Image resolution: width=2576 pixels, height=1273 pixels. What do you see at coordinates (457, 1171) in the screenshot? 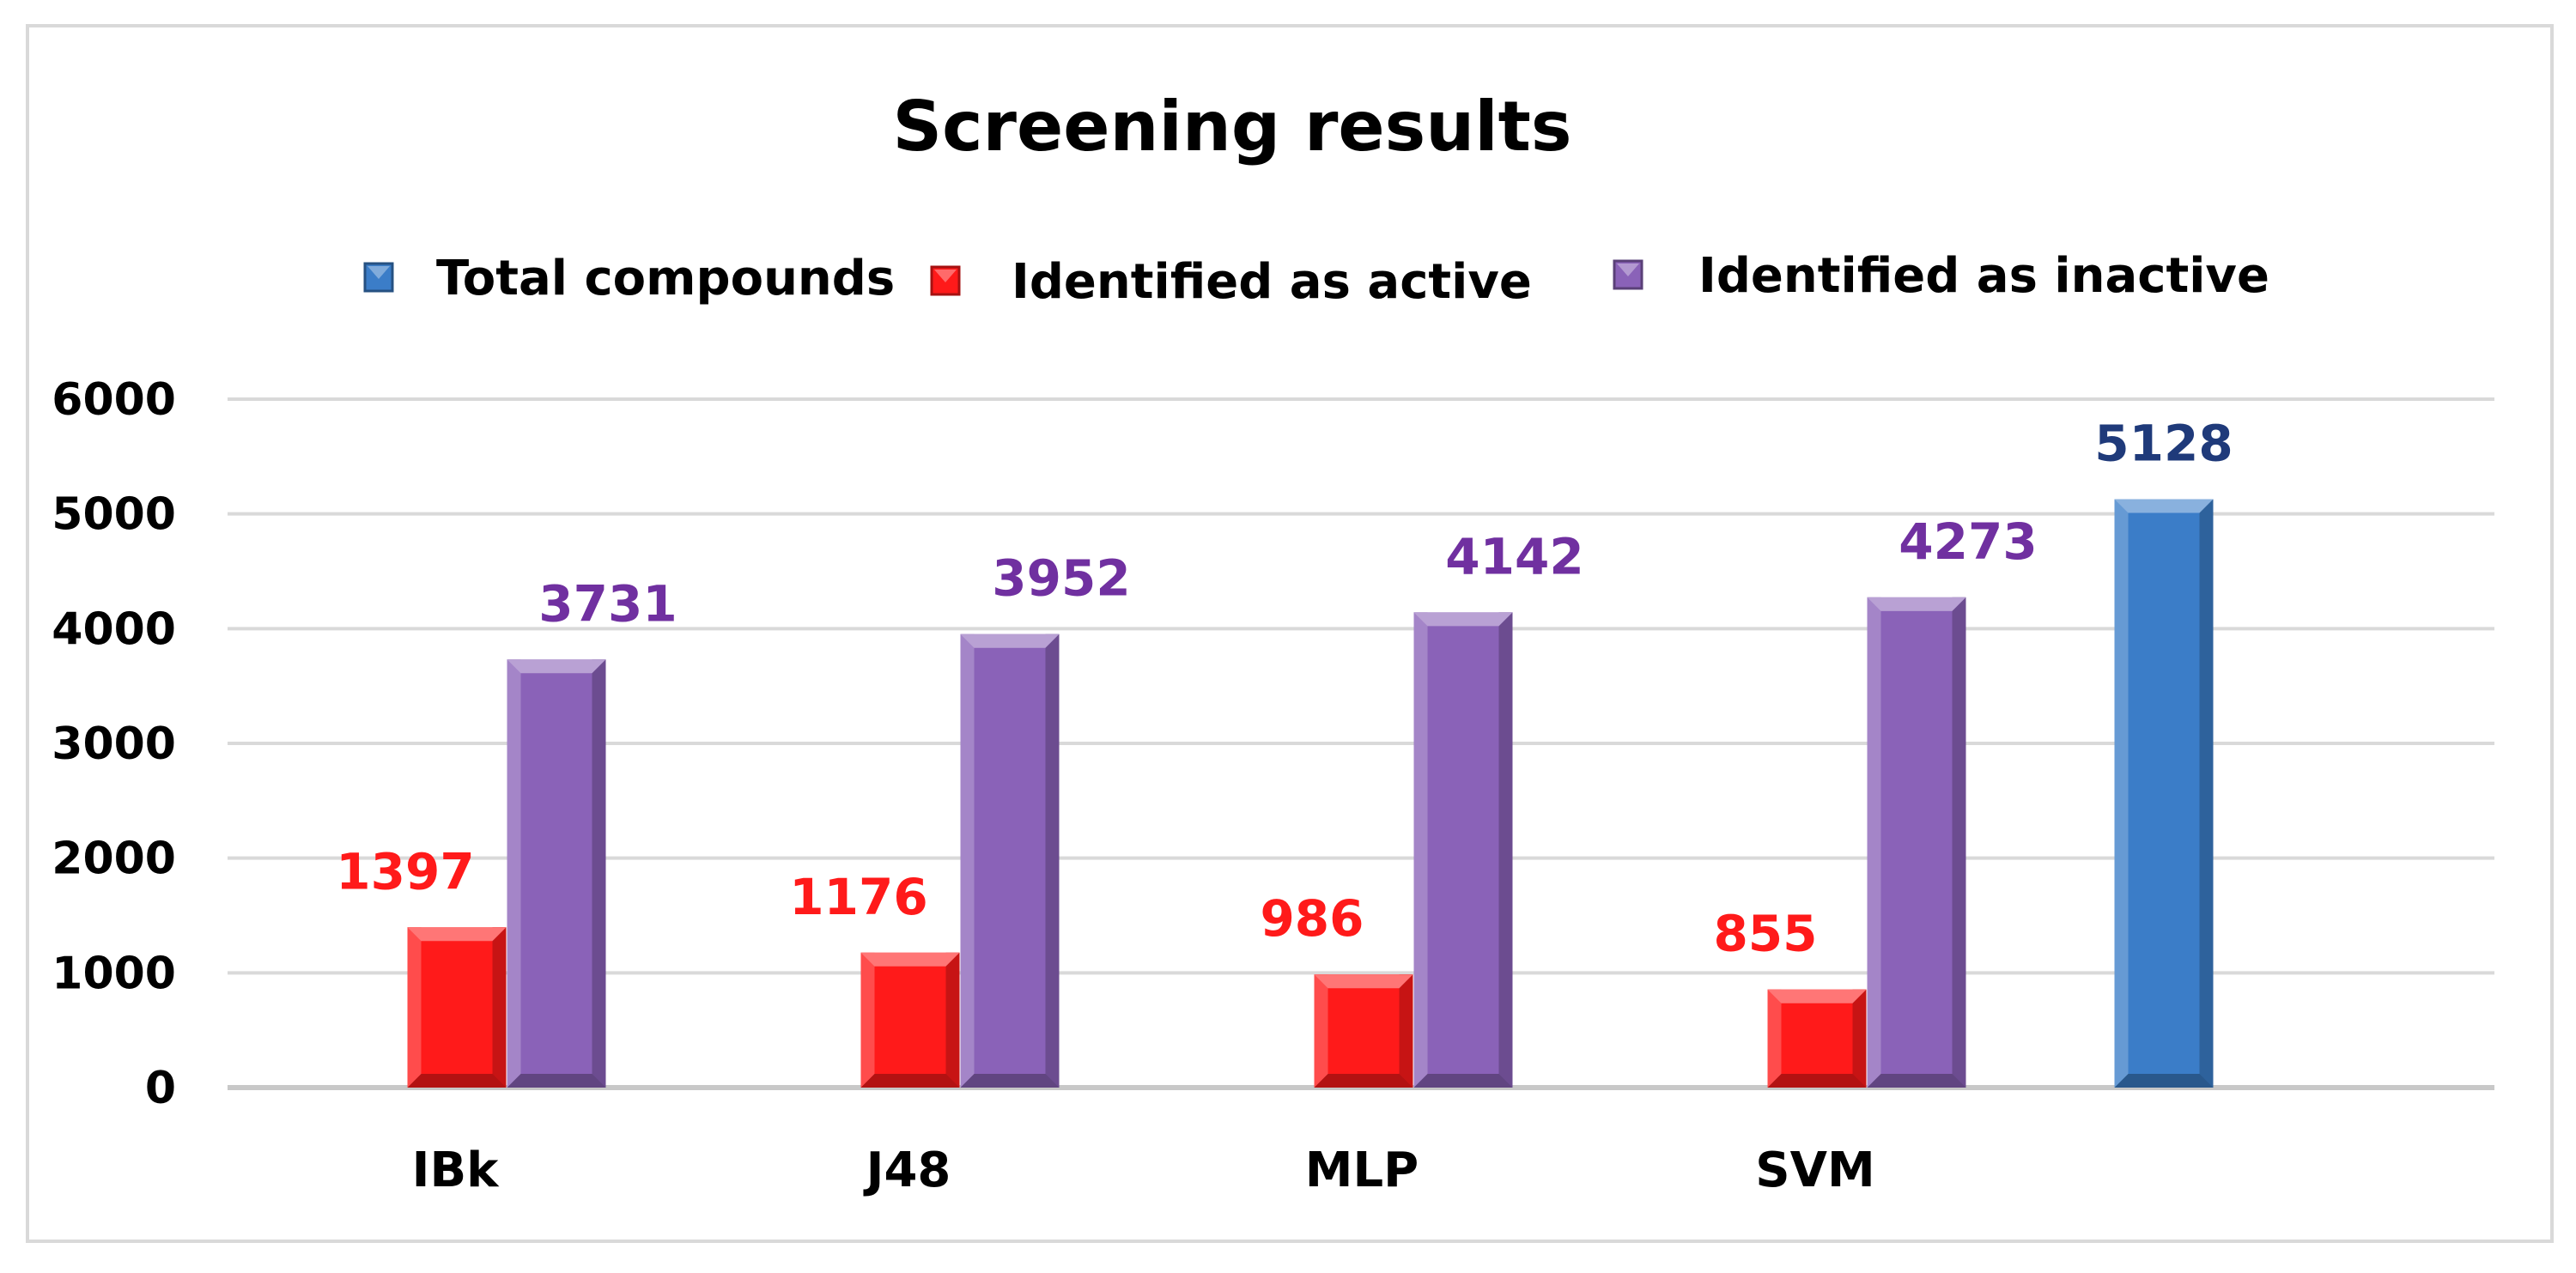
I see `x-tick-label: IBk` at bounding box center [457, 1171].